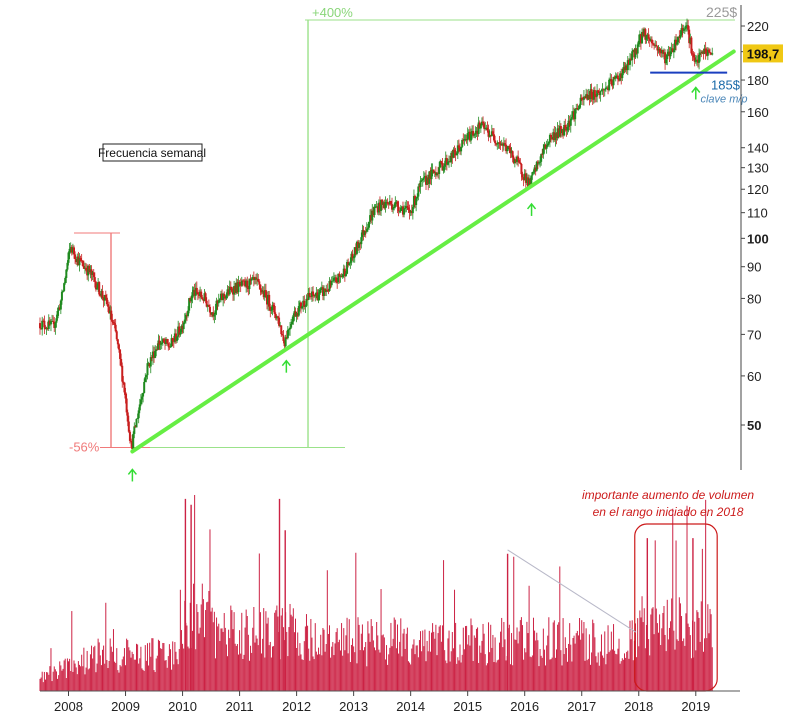 The image size is (800, 725). What do you see at coordinates (84, 446) in the screenshot?
I see `drop-percent-label: -56%` at bounding box center [84, 446].